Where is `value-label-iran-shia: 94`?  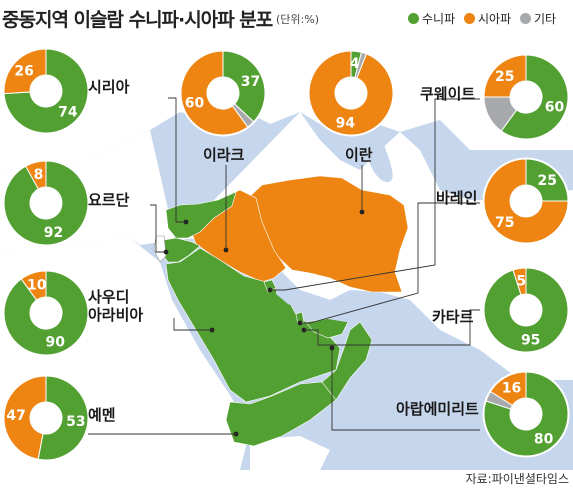 value-label-iran-shia: 94 is located at coordinates (346, 123).